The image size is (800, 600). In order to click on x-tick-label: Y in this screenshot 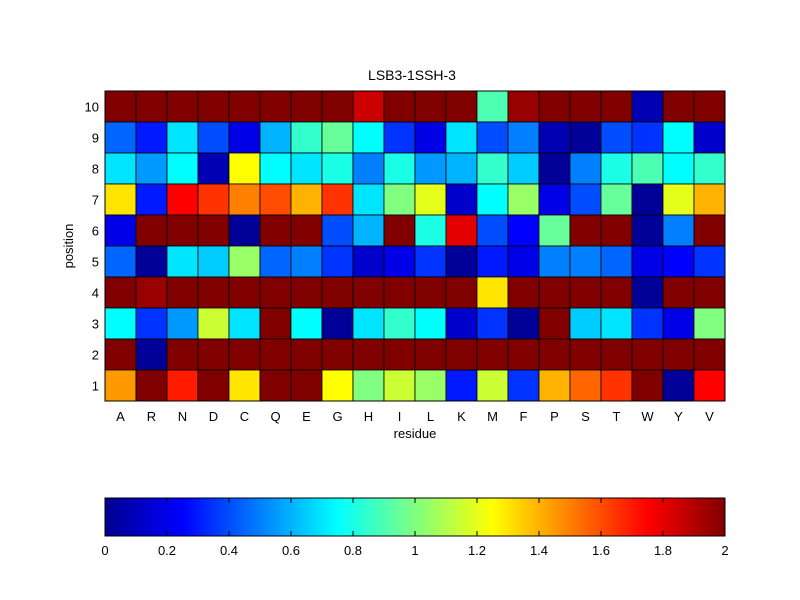, I will do `click(678, 416)`.